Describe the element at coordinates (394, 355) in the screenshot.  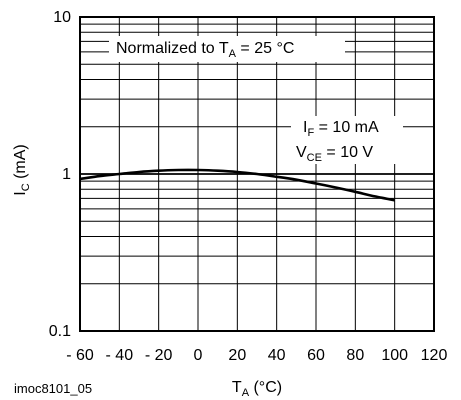
I see `x-tick-label: 100` at that location.